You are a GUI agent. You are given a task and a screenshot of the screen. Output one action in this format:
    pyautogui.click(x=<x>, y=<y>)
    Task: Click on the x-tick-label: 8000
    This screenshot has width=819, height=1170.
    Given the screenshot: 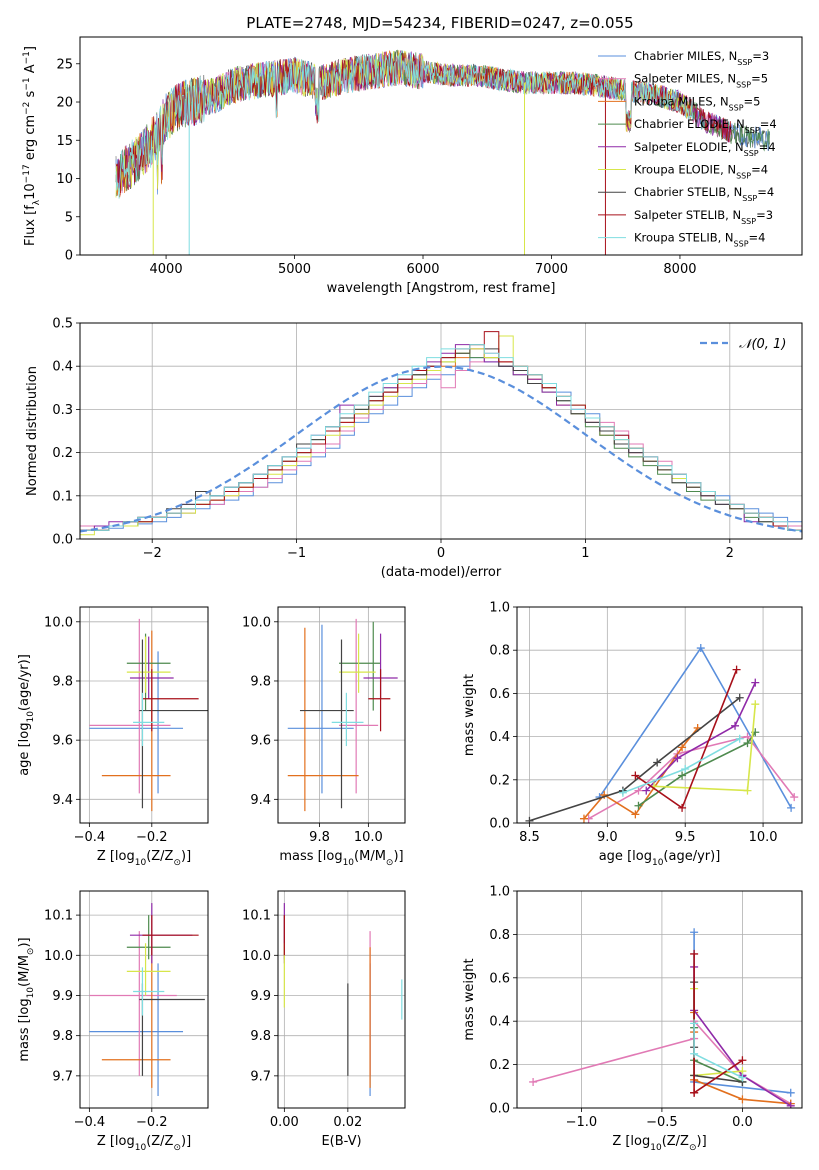 What is the action you would take?
    pyautogui.click(x=679, y=269)
    